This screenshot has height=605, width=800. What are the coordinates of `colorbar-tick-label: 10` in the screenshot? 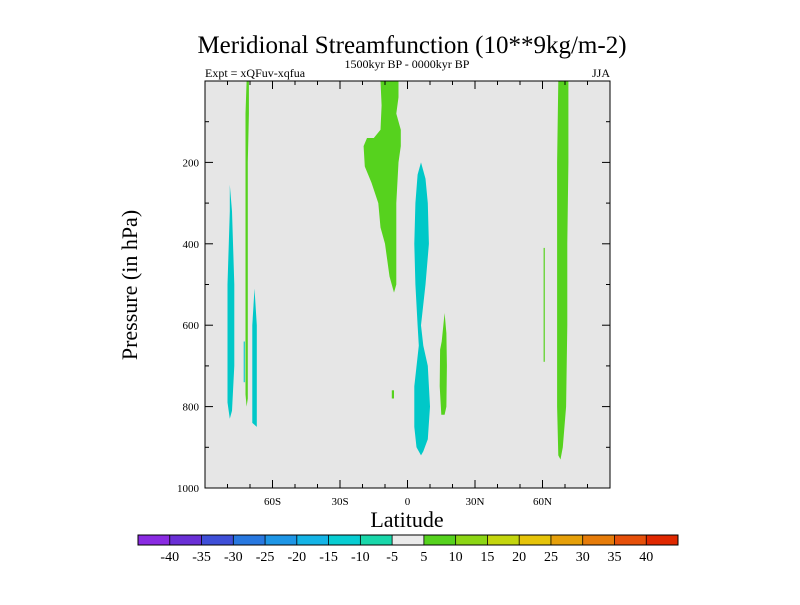 It's located at (456, 557).